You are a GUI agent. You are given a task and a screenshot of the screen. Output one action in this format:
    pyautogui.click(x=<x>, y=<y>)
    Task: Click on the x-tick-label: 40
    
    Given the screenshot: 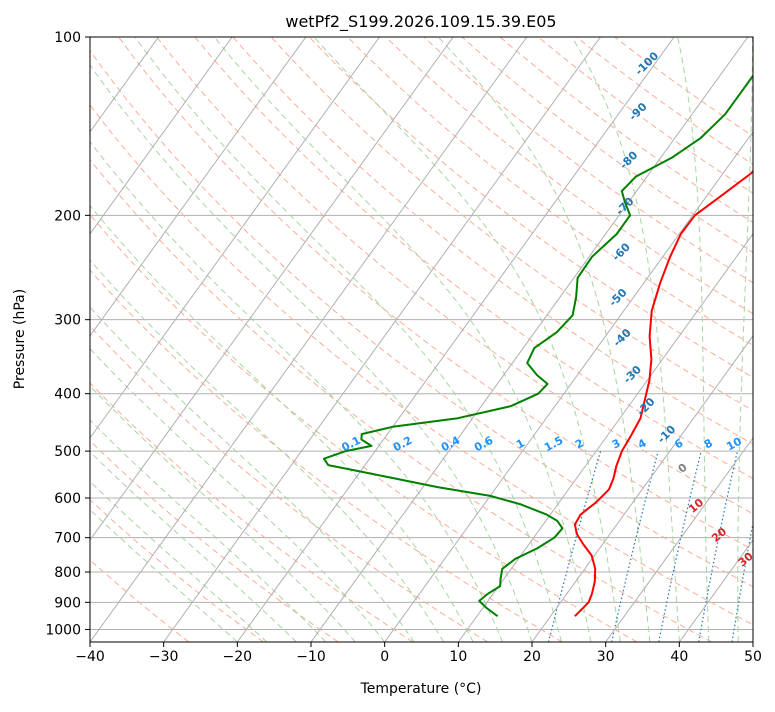 What is the action you would take?
    pyautogui.click(x=679, y=657)
    